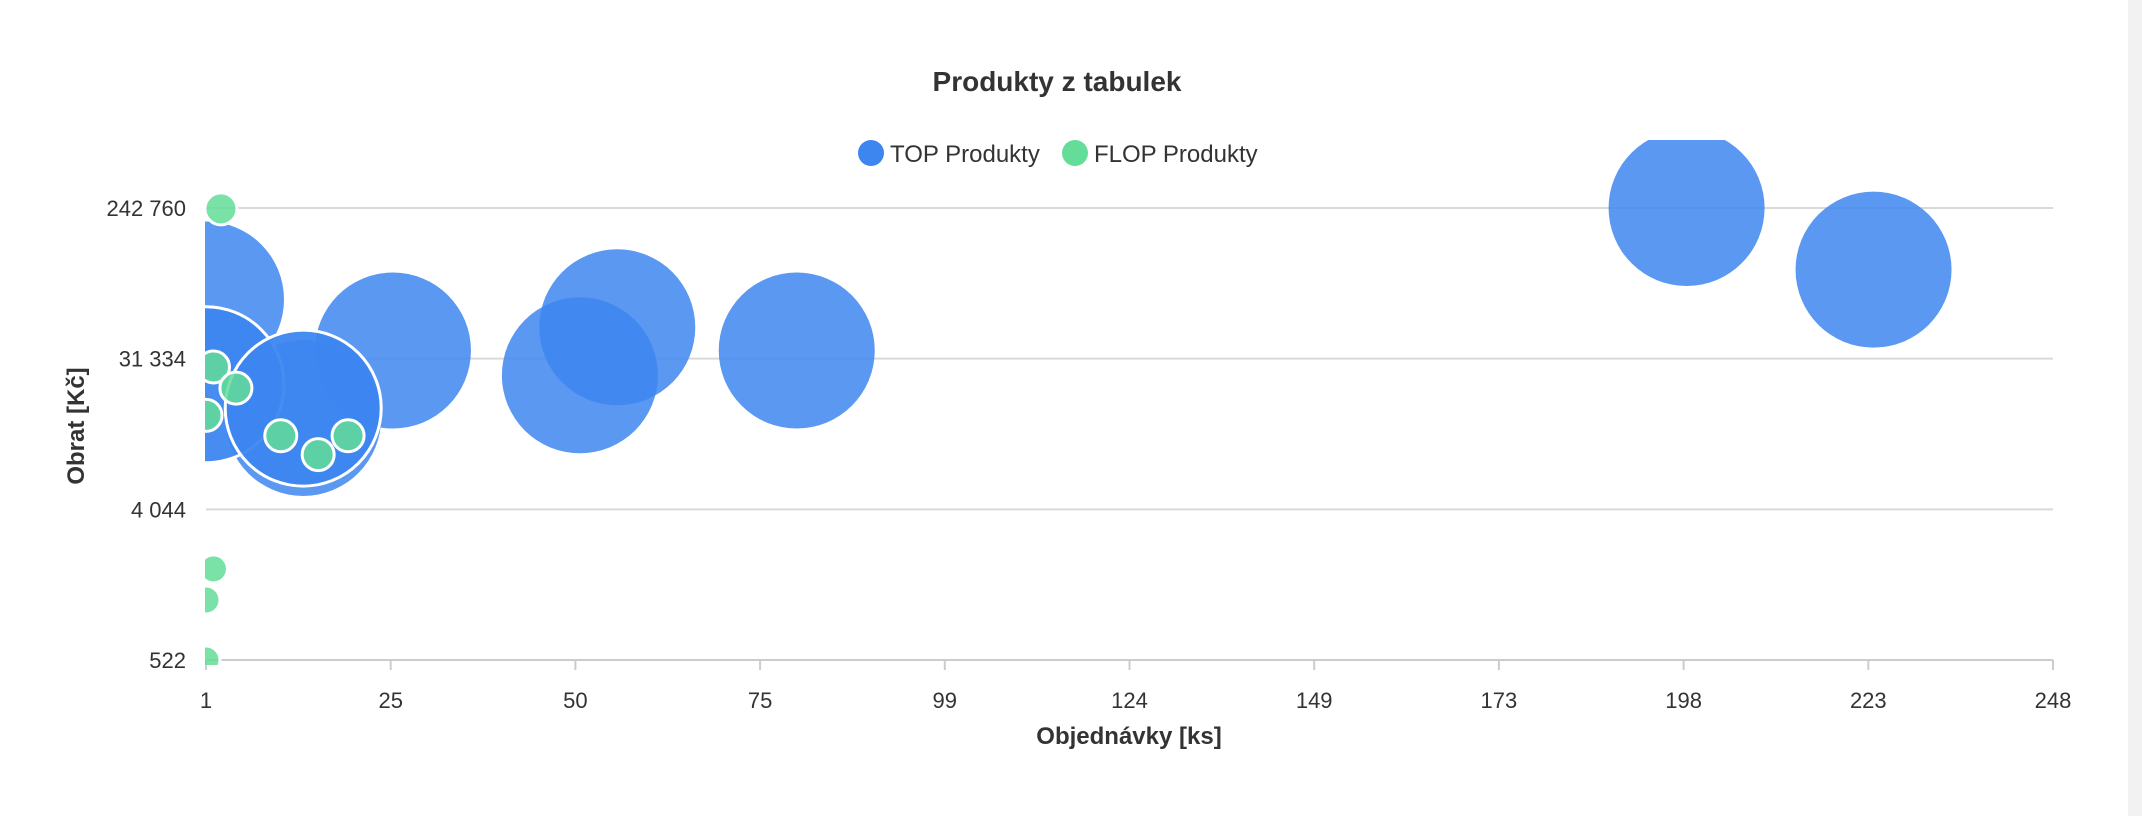 The height and width of the screenshot is (816, 2142). What do you see at coordinates (1176, 154) in the screenshot?
I see `legend-label-flop: FLOP Produkty` at bounding box center [1176, 154].